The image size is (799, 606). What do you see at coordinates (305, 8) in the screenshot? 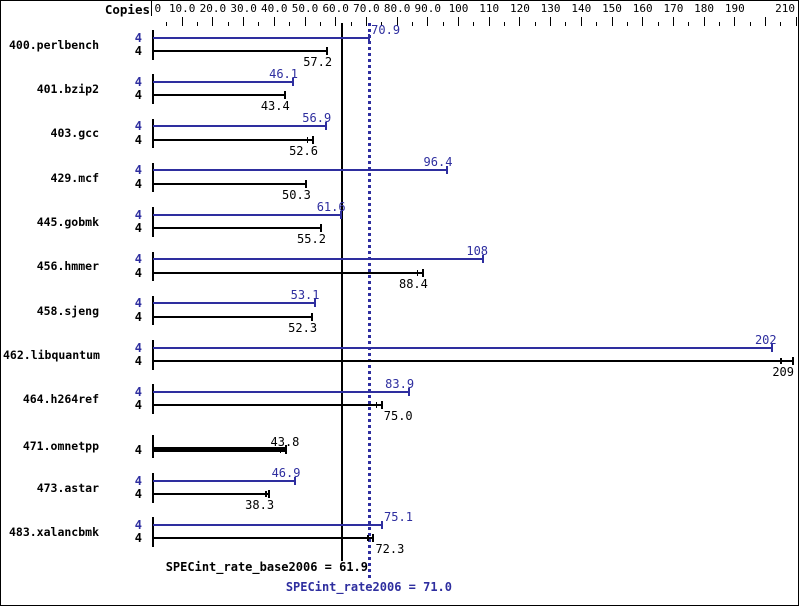
I see `axis-tick-label: 50.0` at bounding box center [305, 8].